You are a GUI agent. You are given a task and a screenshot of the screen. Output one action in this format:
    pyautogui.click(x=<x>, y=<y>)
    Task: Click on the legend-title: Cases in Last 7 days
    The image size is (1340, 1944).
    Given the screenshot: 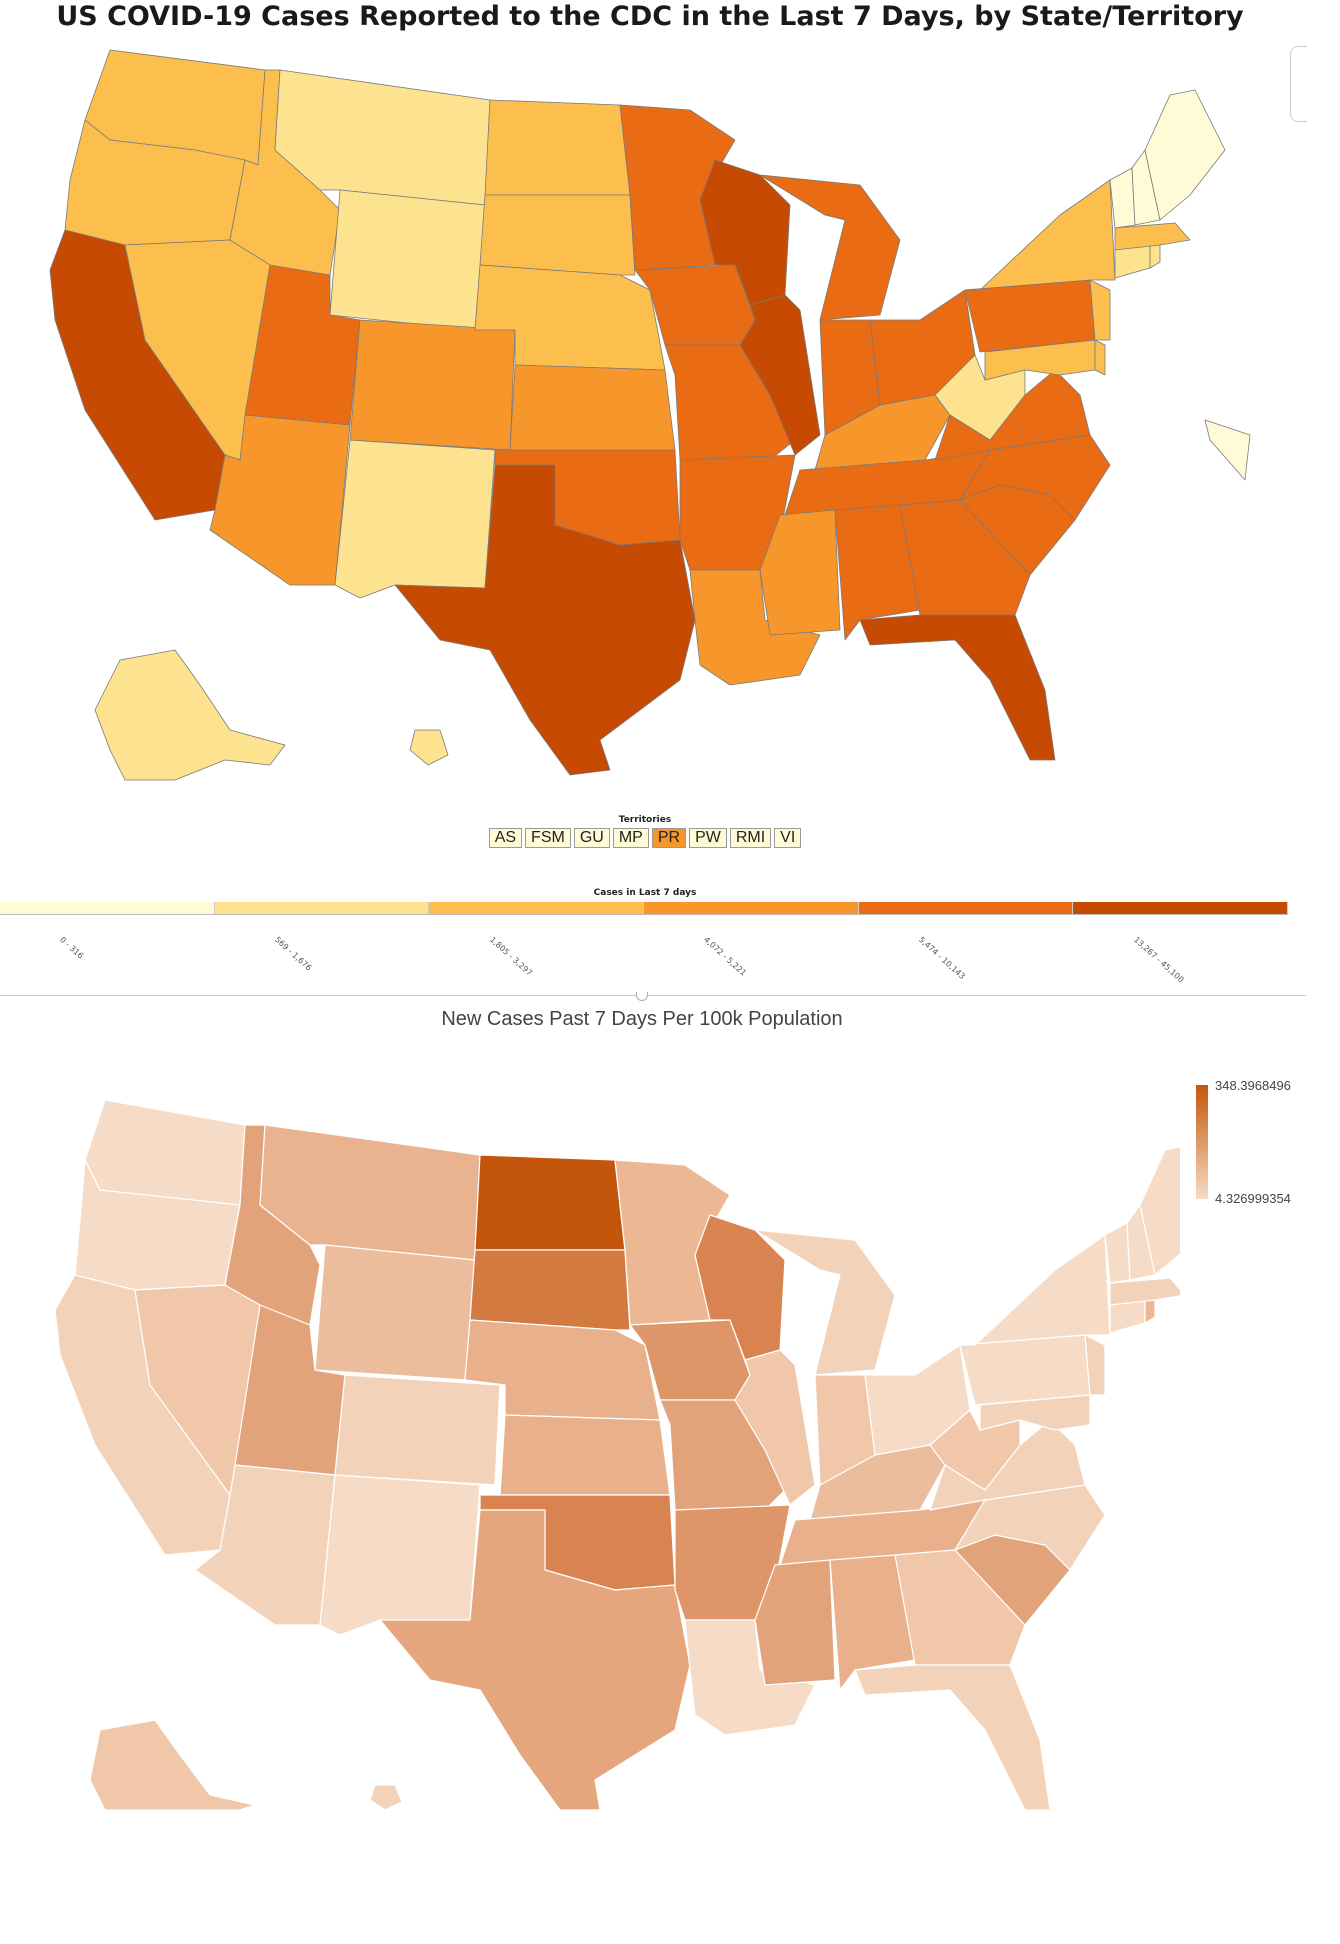 What is the action you would take?
    pyautogui.click(x=645, y=893)
    